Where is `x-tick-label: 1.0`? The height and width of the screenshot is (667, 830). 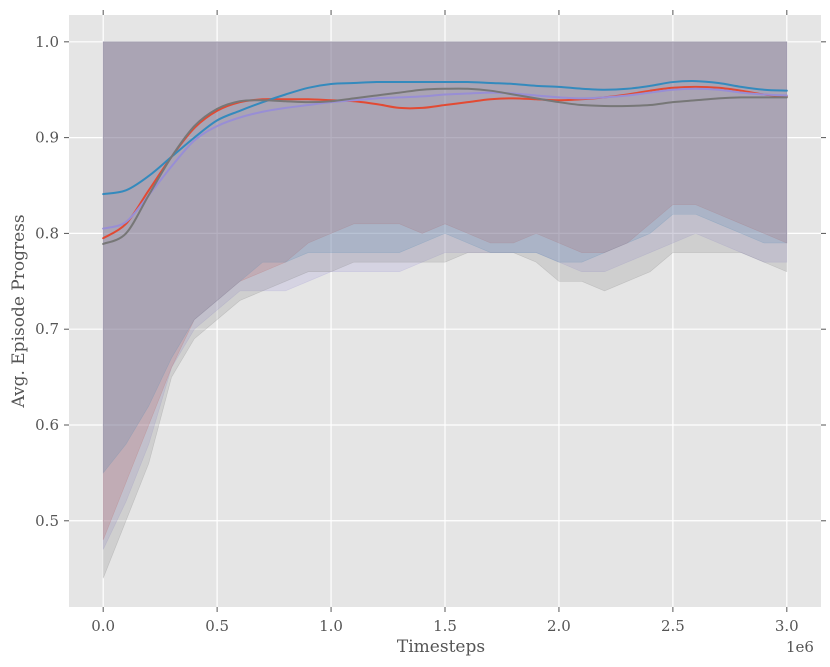
x-tick-label: 1.0 is located at coordinates (331, 626).